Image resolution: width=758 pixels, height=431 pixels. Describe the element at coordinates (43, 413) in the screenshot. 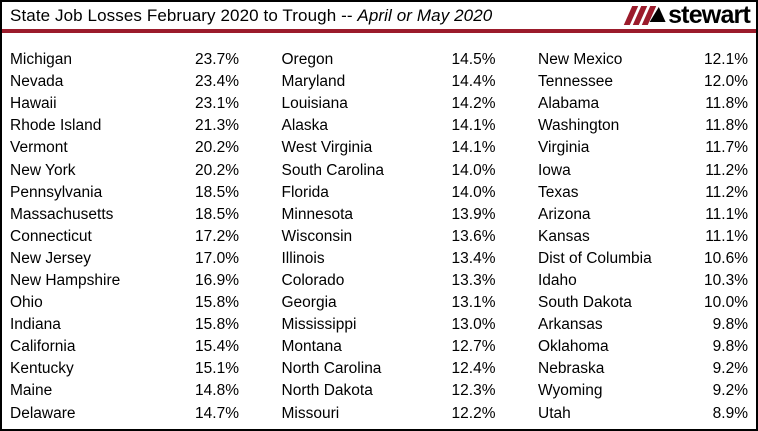

I see `state-name: Delaware` at that location.